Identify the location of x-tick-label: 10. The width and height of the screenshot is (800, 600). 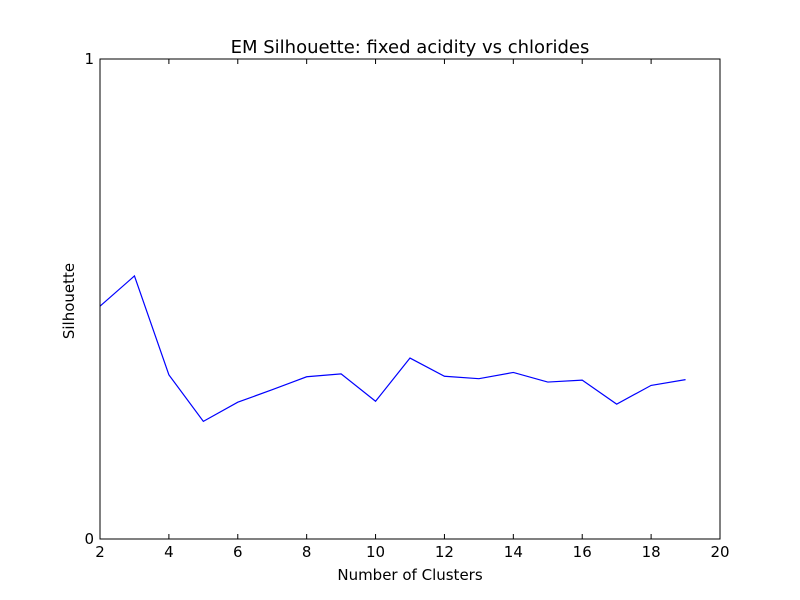
(375, 552).